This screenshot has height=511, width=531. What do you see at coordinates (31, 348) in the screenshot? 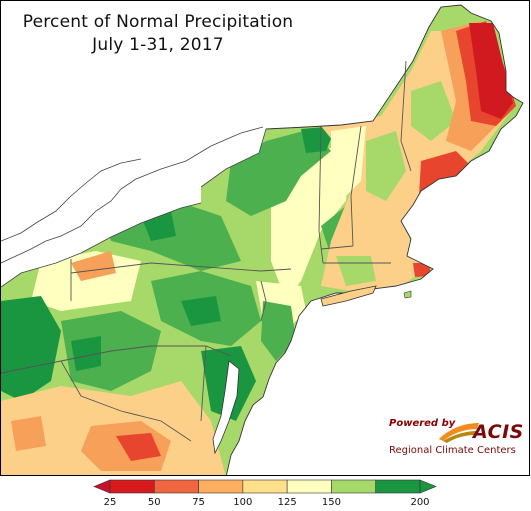
I see `region-wet-west` at bounding box center [31, 348].